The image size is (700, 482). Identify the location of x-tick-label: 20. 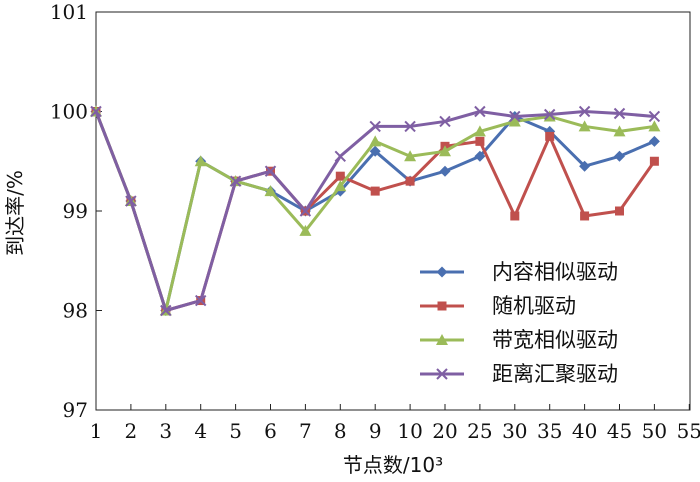
(444, 431).